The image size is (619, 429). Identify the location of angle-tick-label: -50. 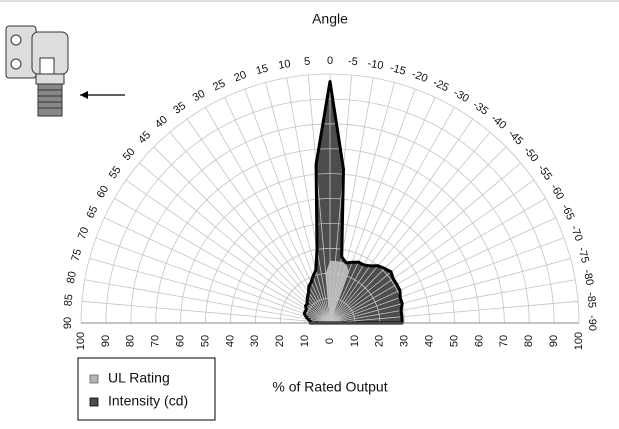
(530, 155).